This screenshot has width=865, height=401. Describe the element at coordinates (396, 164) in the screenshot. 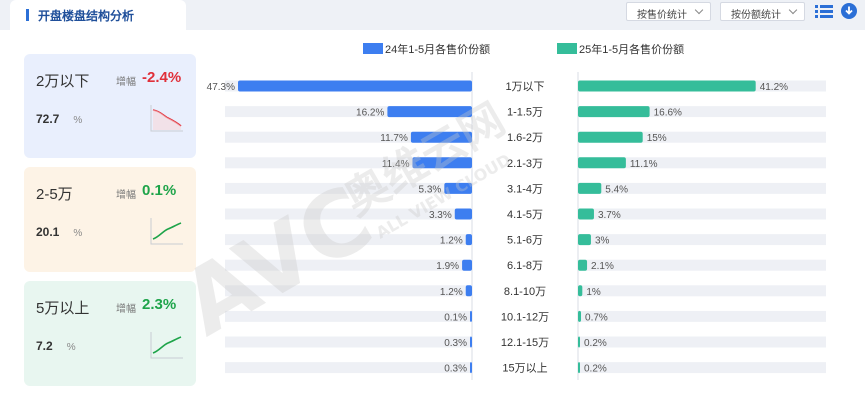

I see `data-label-series1: 11.4%` at that location.